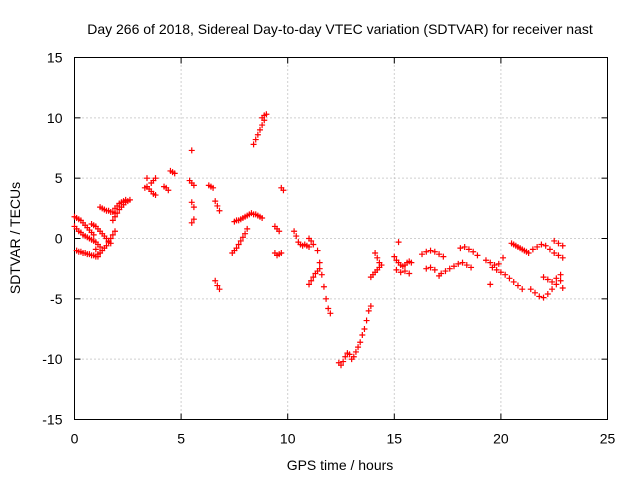 This screenshot has height=480, width=640. Describe the element at coordinates (340, 465) in the screenshot. I see `x-axis-label: GPS time / hours` at that location.